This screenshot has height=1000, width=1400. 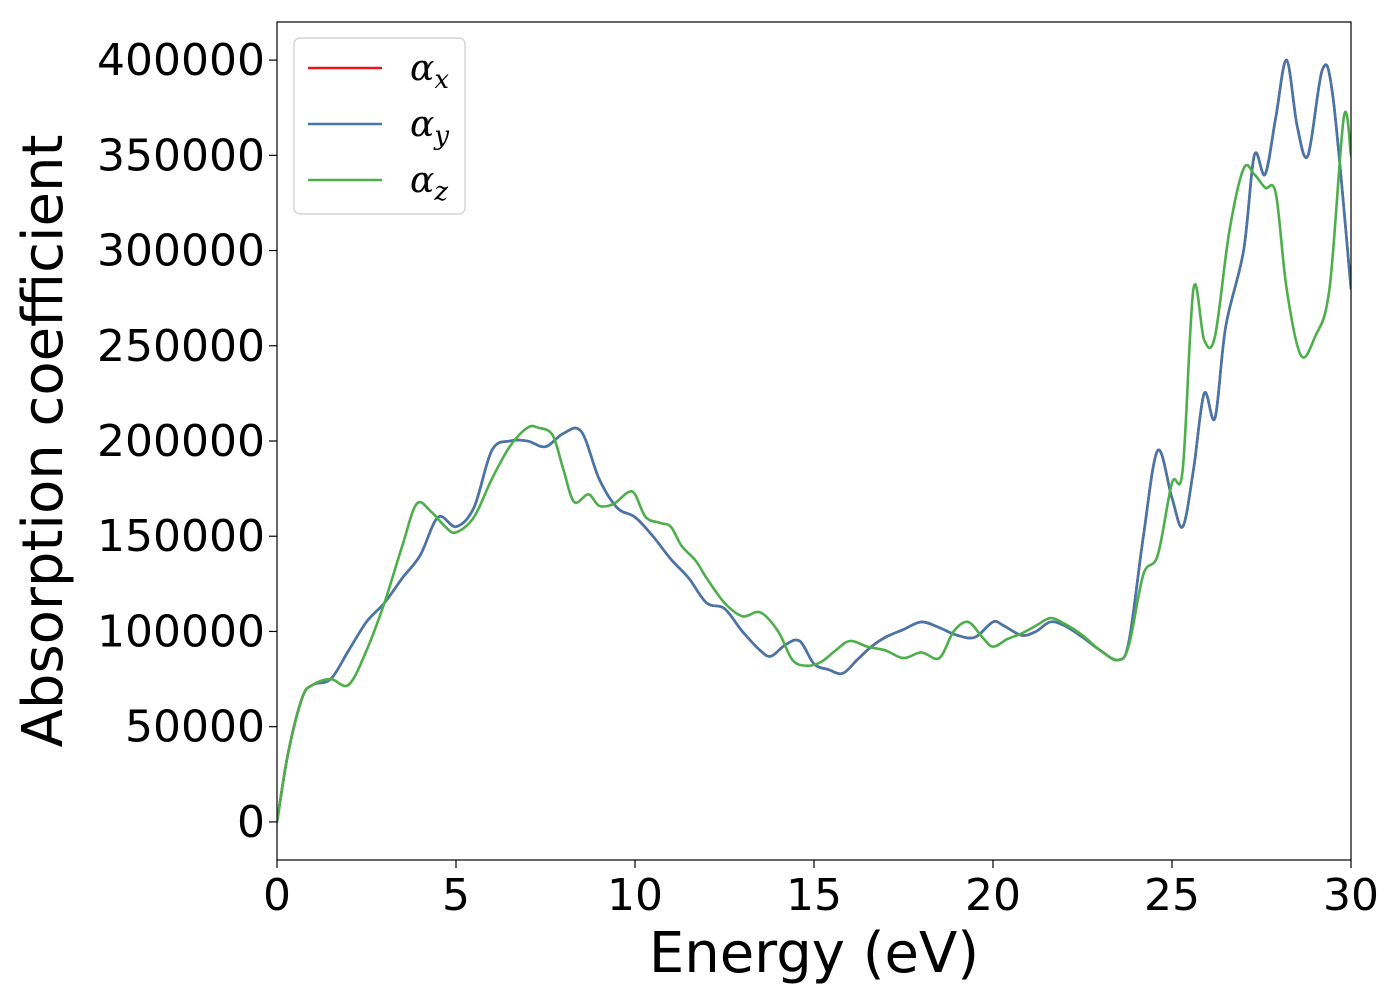 I want to click on legend-label-y: αy, so click(x=429, y=127).